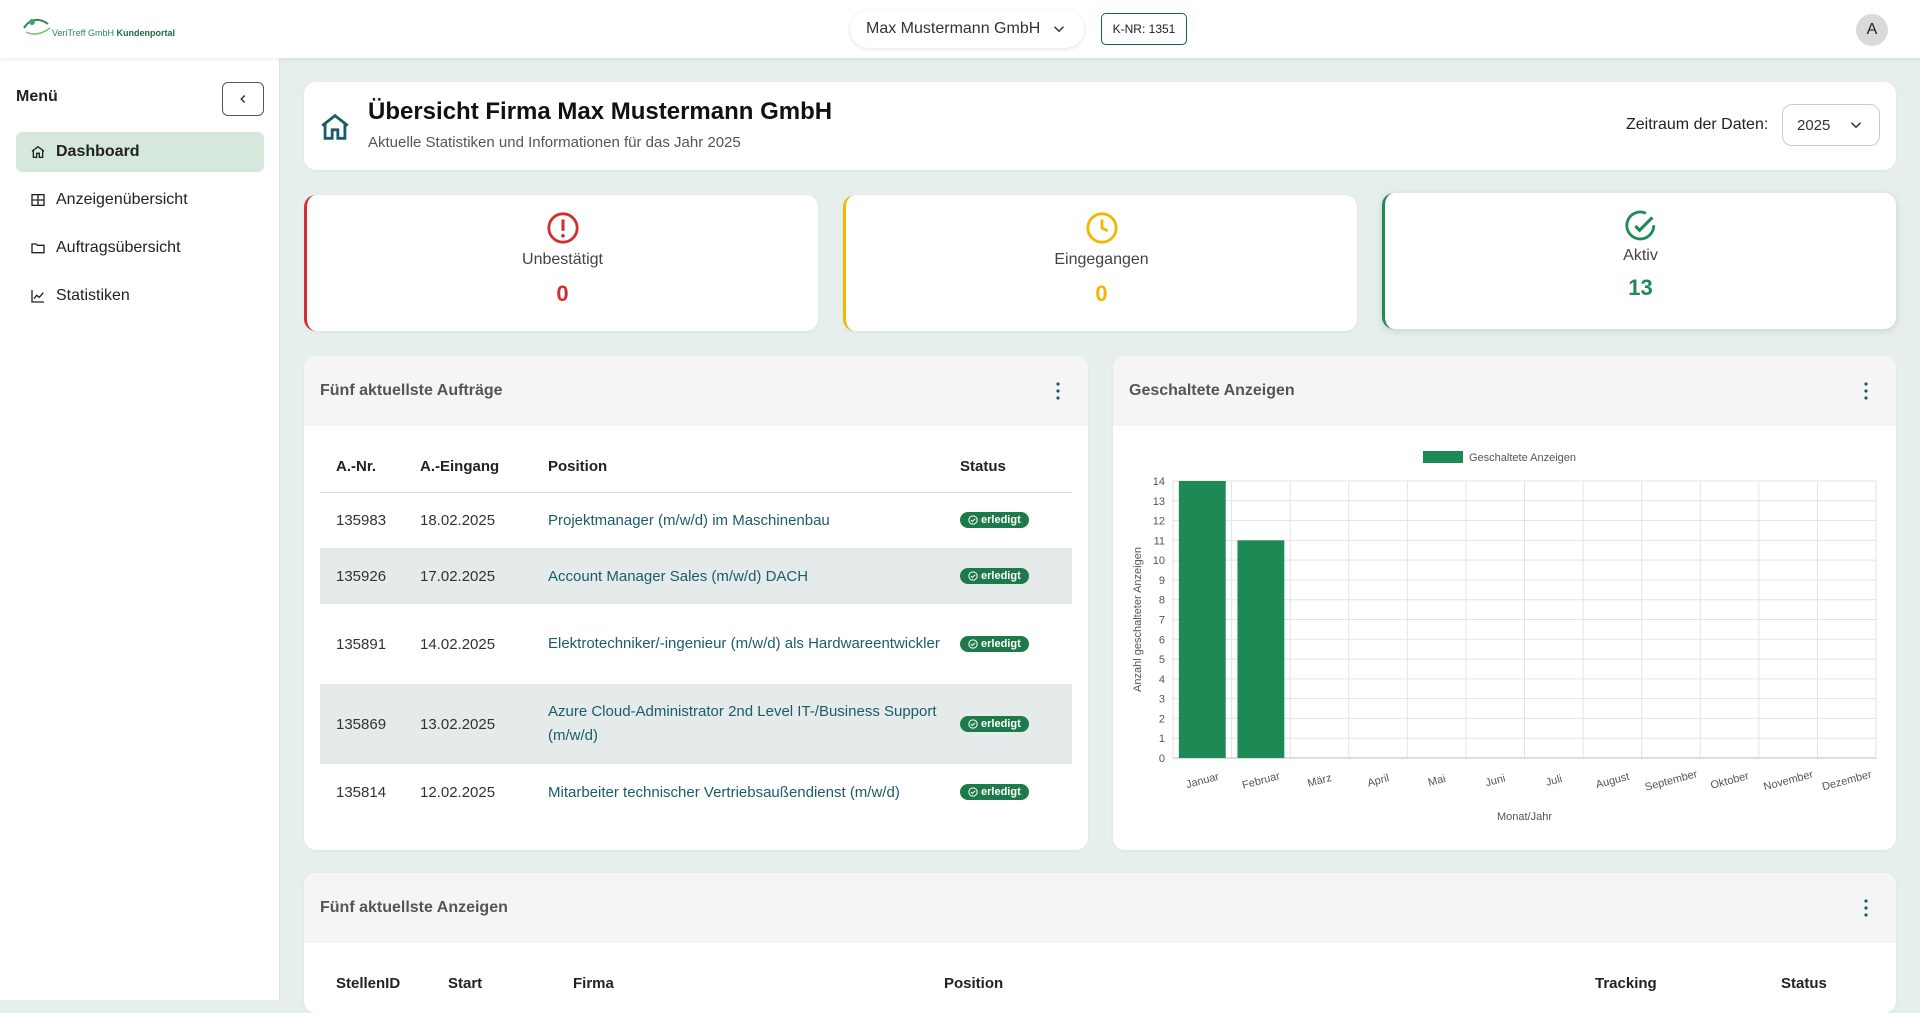 The height and width of the screenshot is (1013, 1920). I want to click on sidebar-item-anzeigenuebersicht: Anzeigenübersicht, so click(140, 200).